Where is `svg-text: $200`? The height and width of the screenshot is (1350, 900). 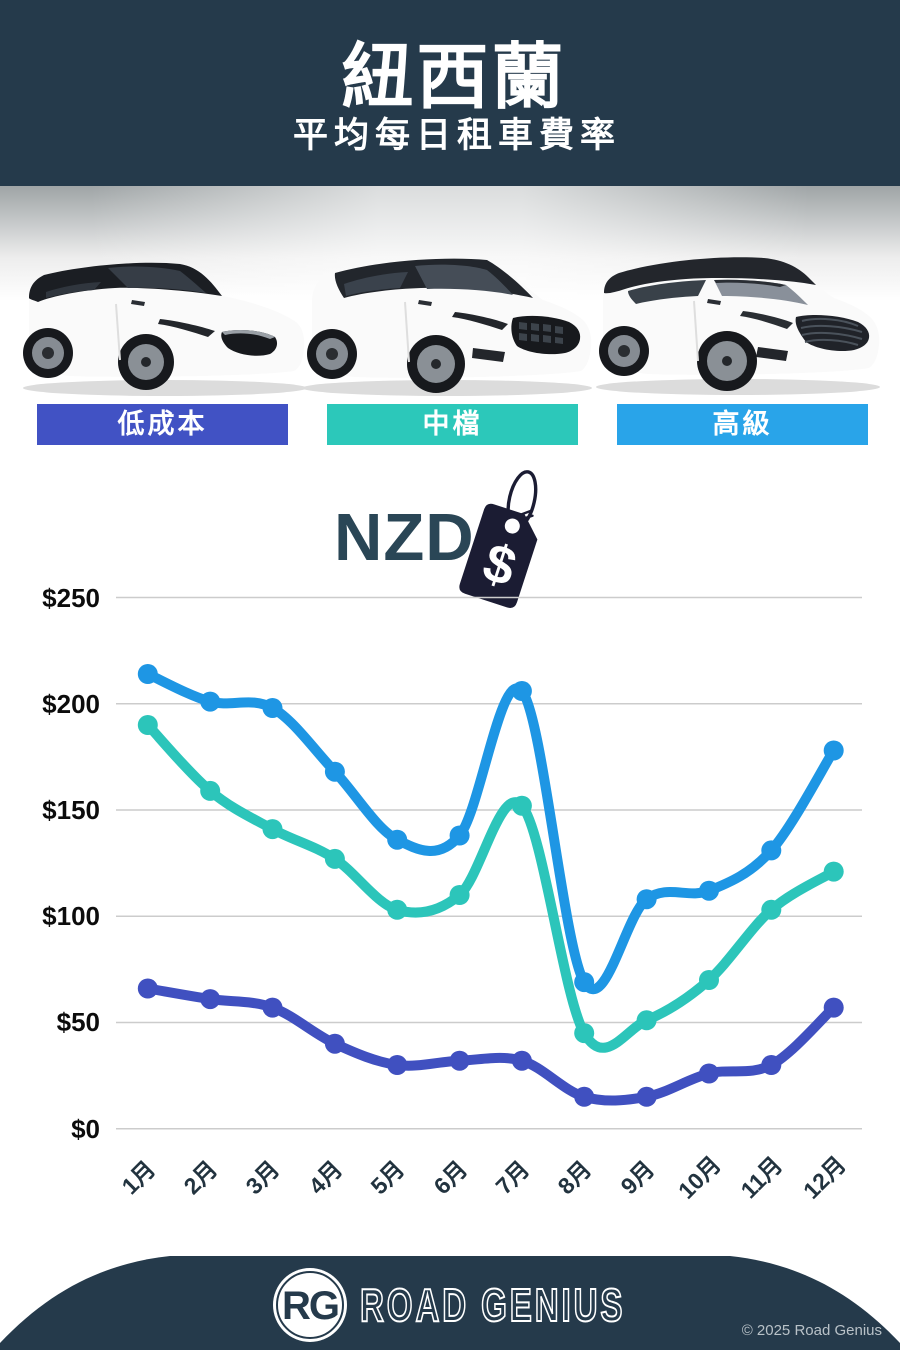
svg-text: $200 is located at coordinates (71, 704).